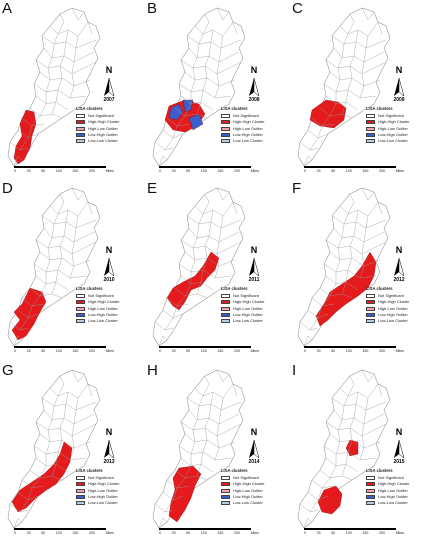  What do you see at coordinates (391, 478) in the screenshot?
I see `legend-label: Not Significant` at bounding box center [391, 478].